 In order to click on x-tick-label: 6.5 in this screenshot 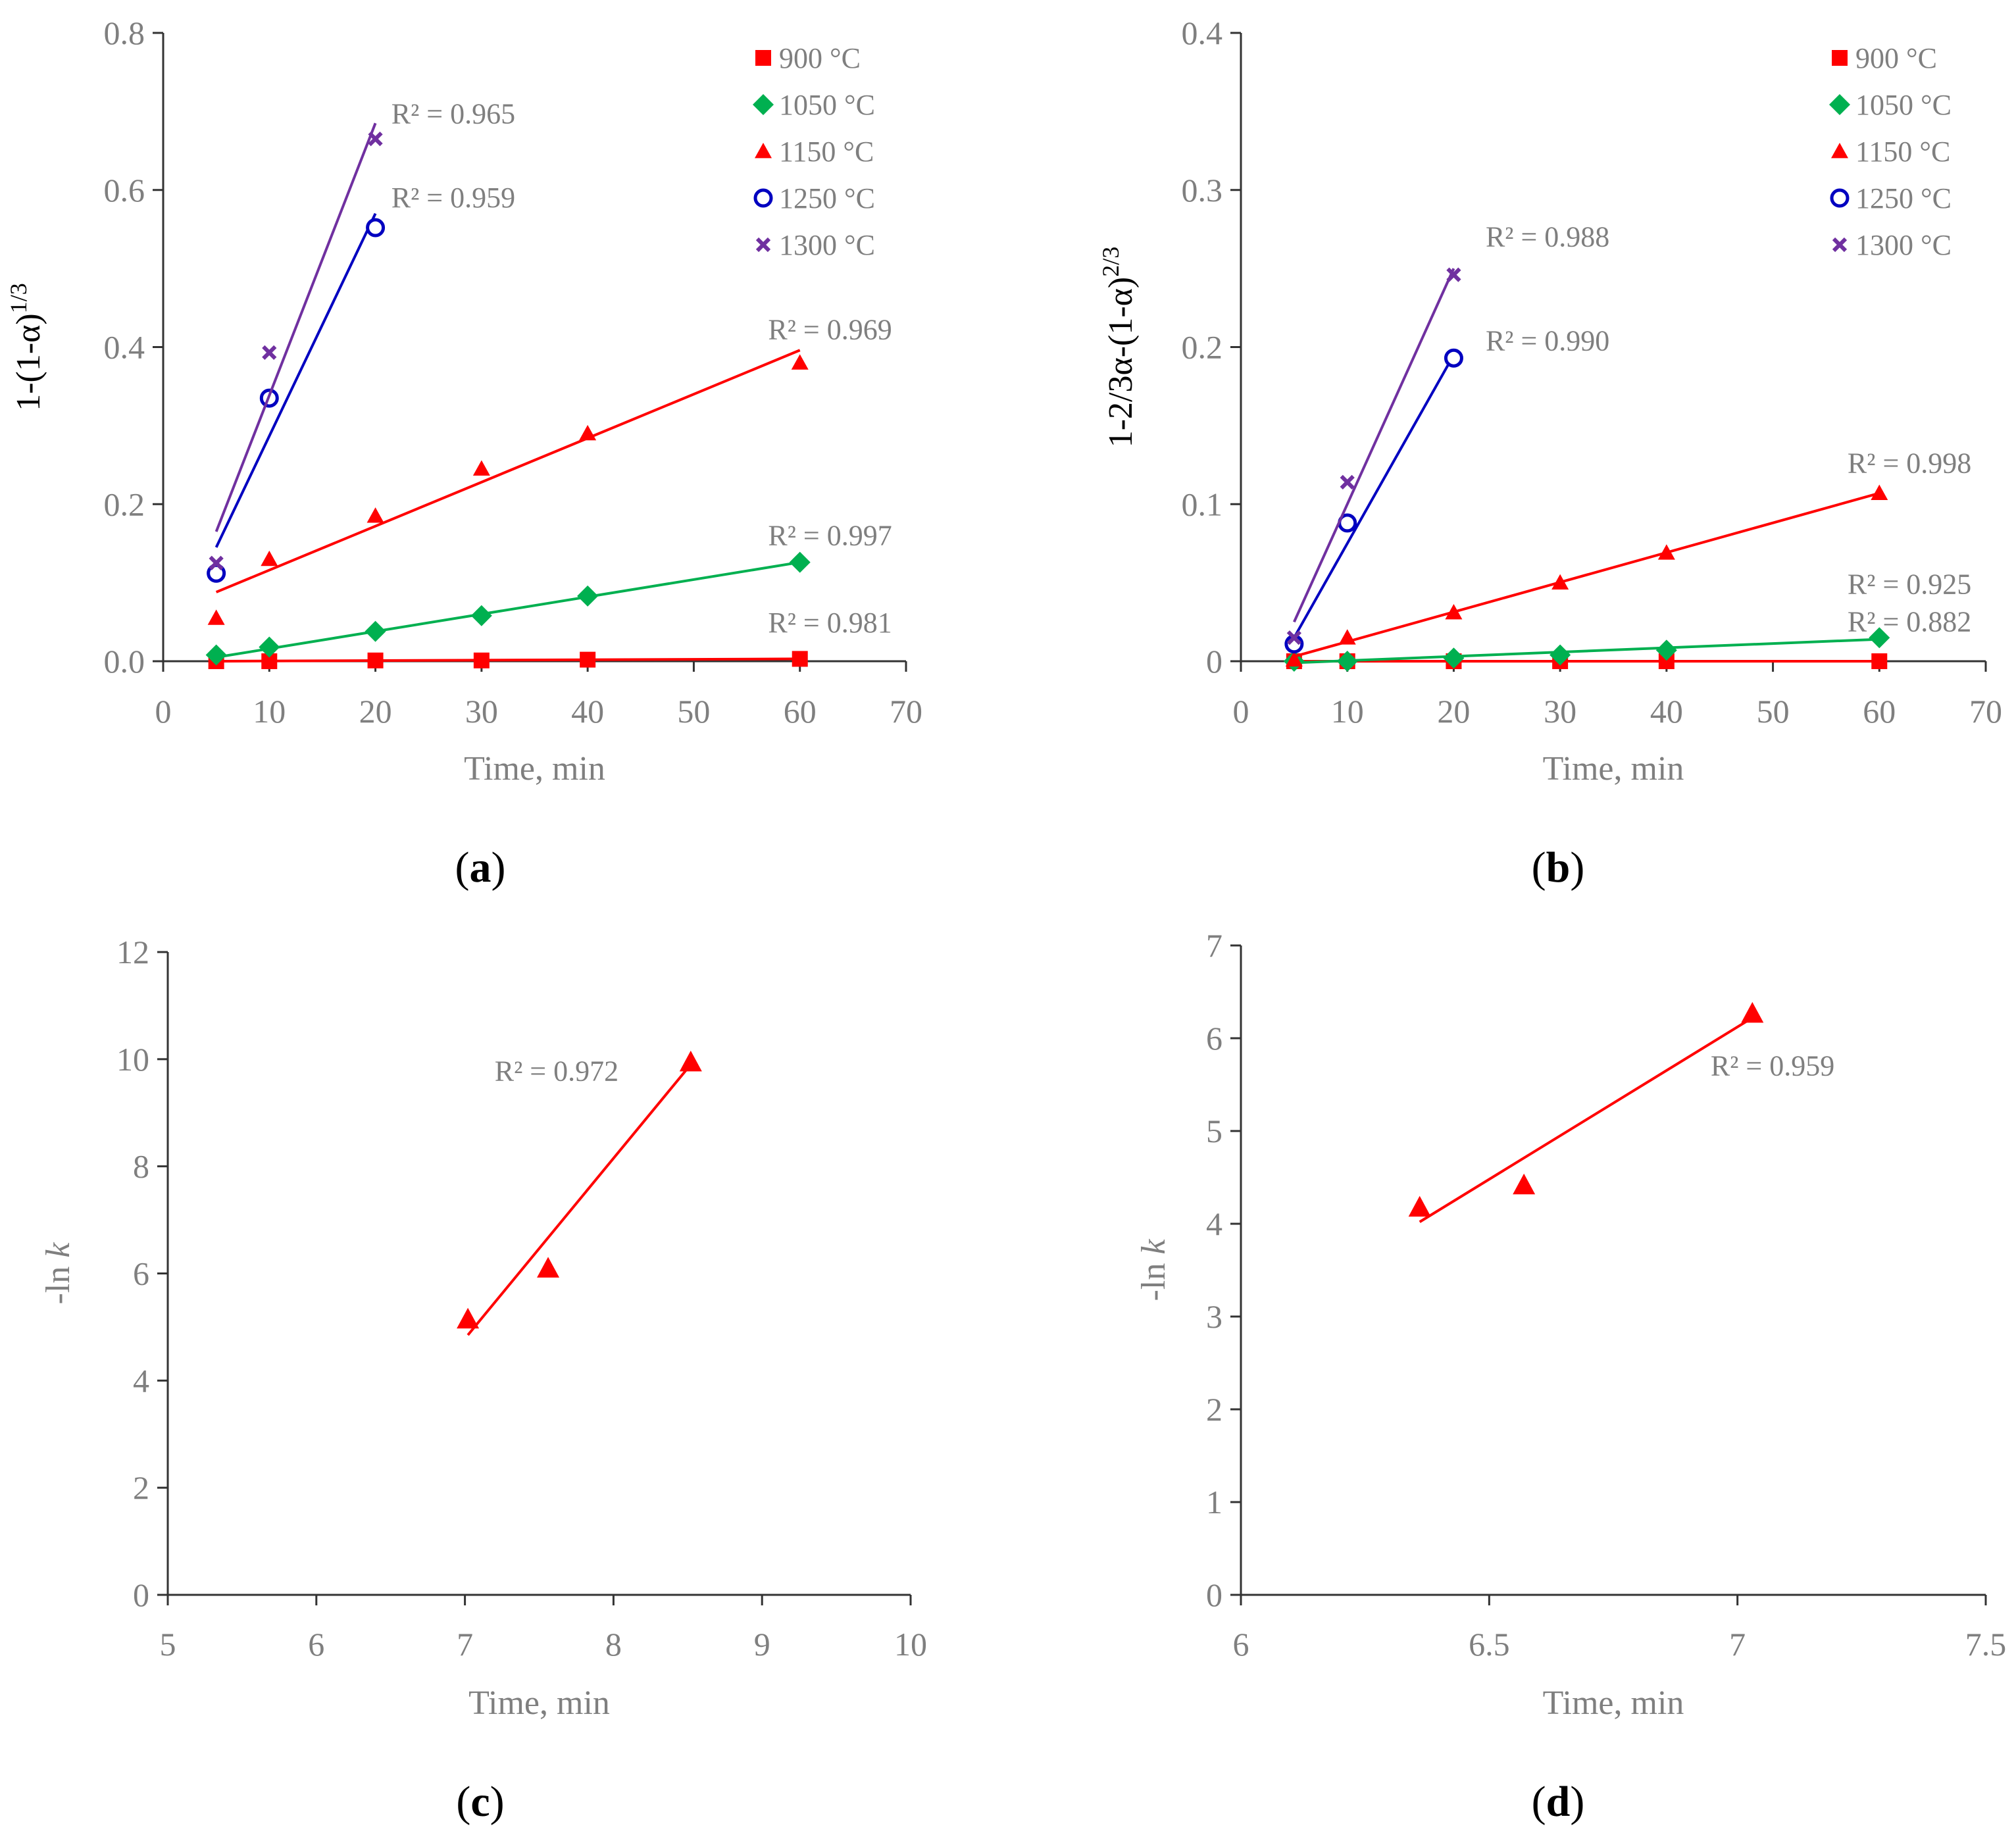, I will do `click(1489, 1644)`.